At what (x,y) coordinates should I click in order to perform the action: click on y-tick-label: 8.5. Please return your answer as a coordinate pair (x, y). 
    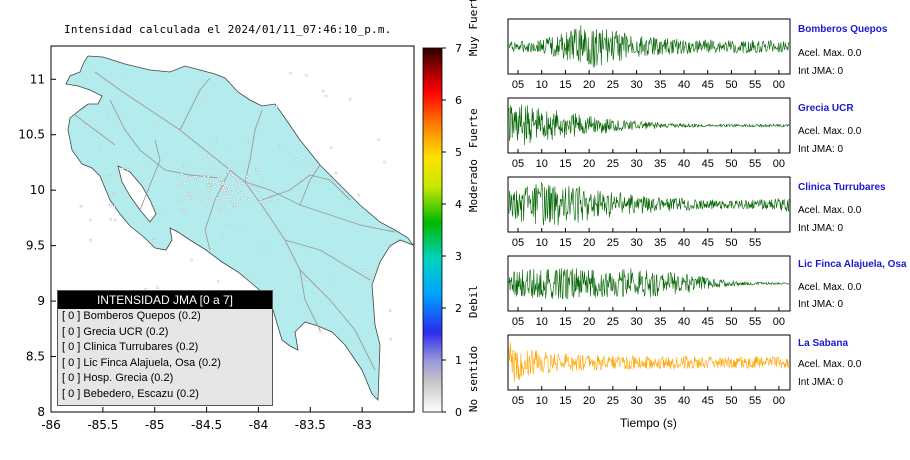
    Looking at the image, I should click on (35, 357).